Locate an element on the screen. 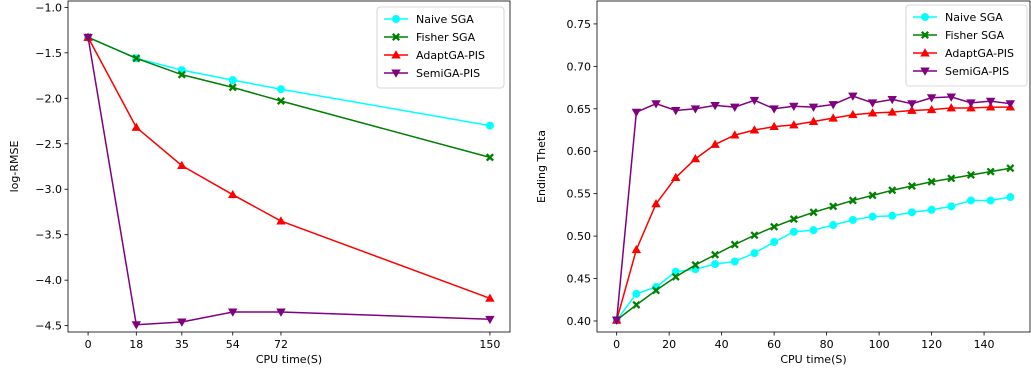 Image resolution: width=1031 pixels, height=379 pixels. y-tick-label: −3.5 is located at coordinates (48, 235).